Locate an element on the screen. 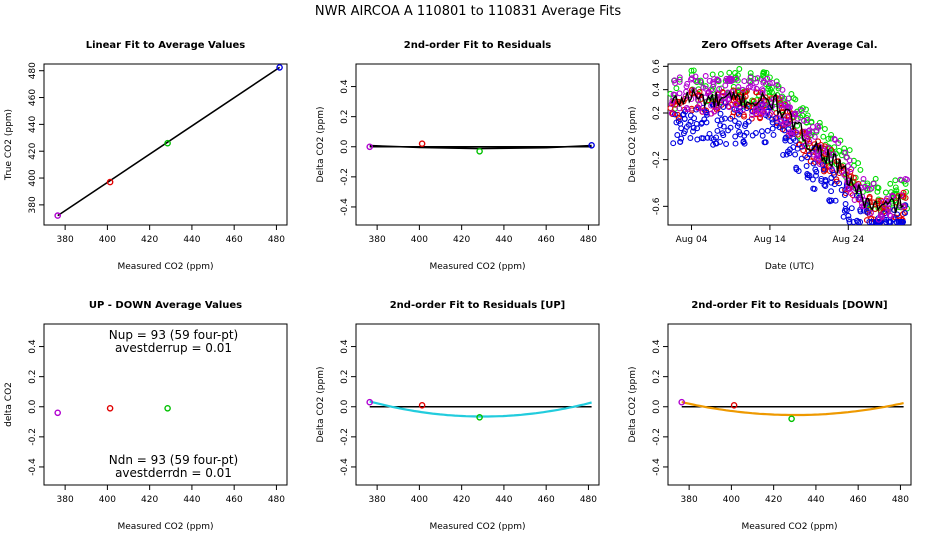 This screenshot has height=540, width=936. chart-title: Linear Fit to Average Values is located at coordinates (166, 45).